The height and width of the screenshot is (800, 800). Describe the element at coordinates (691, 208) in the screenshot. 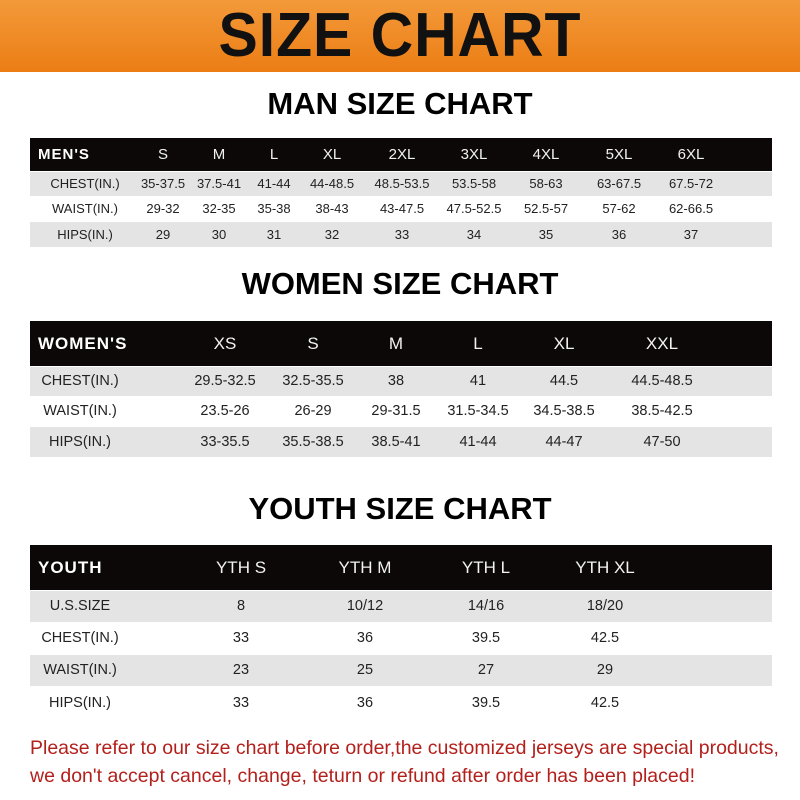

I see `table-cell: 62-66.5` at that location.